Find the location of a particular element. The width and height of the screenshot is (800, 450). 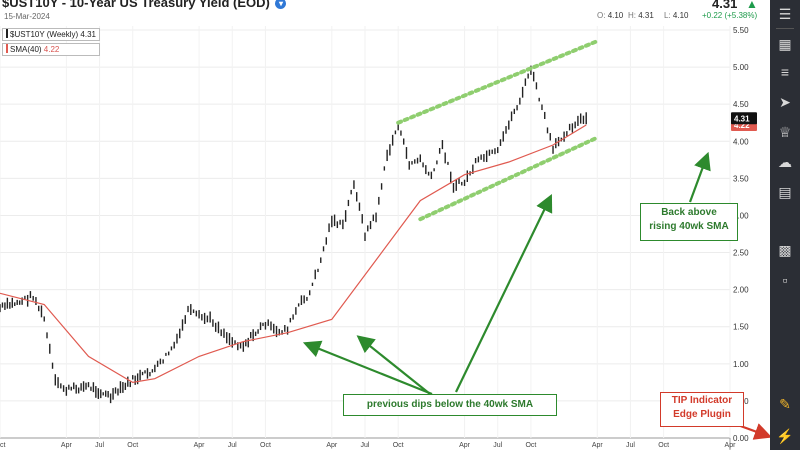

y-tick-label: 1.00 is located at coordinates (741, 364).